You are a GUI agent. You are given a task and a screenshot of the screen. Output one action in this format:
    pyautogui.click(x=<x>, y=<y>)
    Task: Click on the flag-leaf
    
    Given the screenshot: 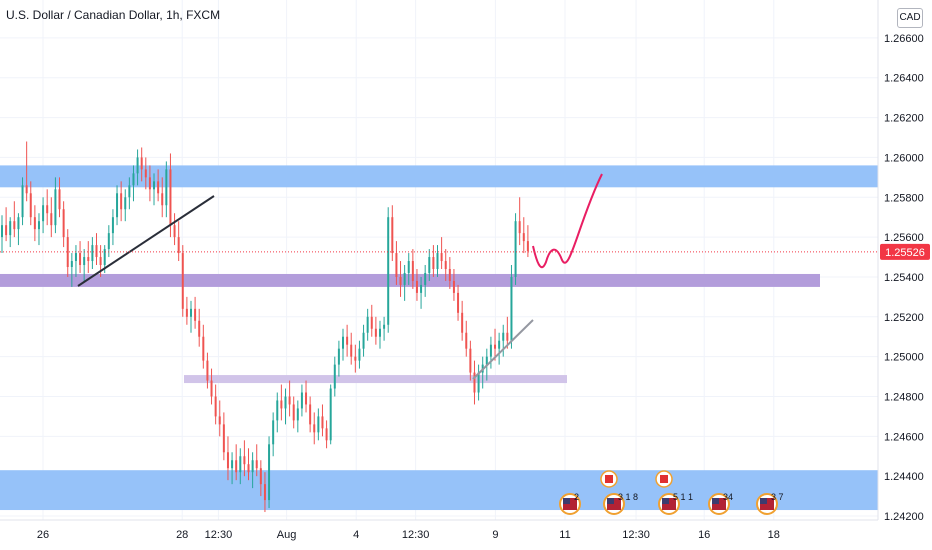 What is the action you would take?
    pyautogui.click(x=609, y=479)
    